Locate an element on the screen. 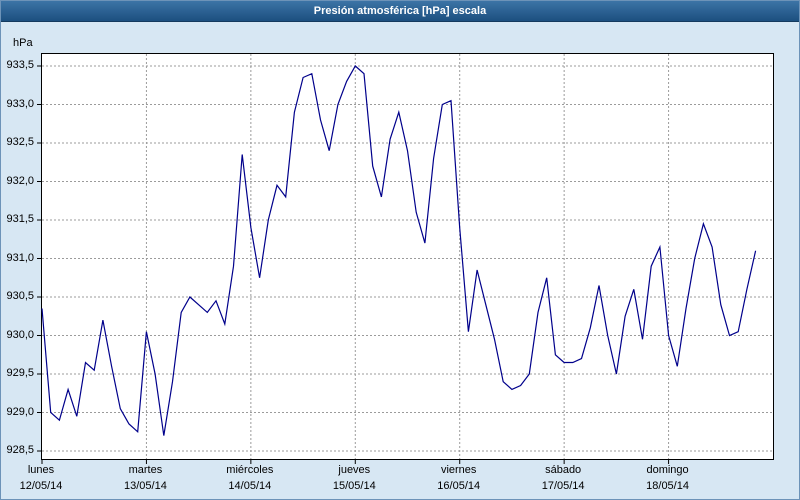 Image resolution: width=800 pixels, height=500 pixels. y-axis-tick-label: 929,0 is located at coordinates (20, 411).